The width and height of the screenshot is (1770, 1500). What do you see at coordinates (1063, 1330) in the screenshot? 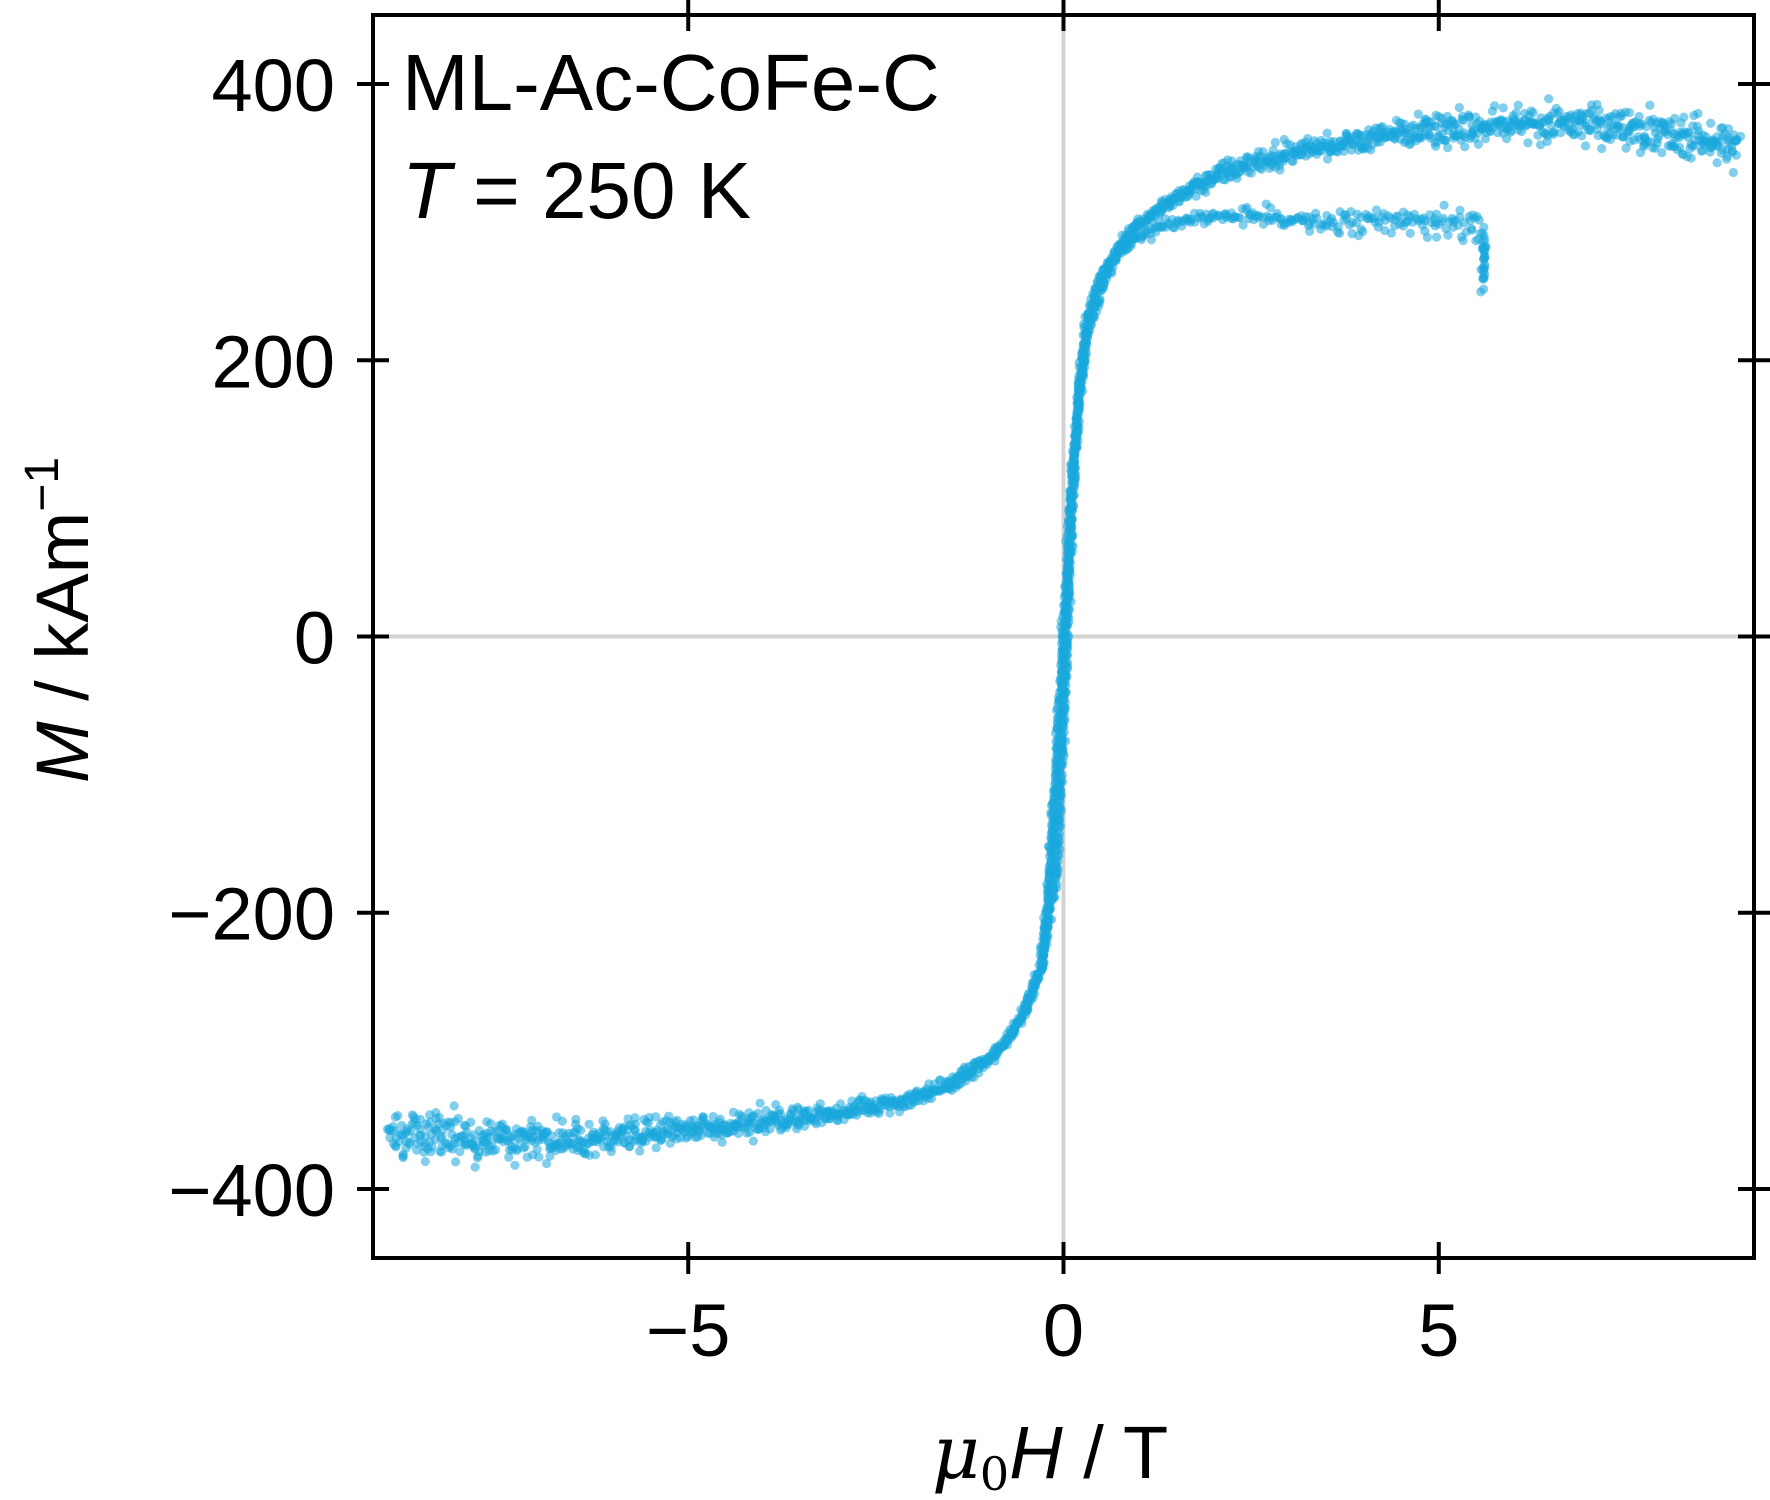
I see `x-tick-label: 0` at bounding box center [1063, 1330].